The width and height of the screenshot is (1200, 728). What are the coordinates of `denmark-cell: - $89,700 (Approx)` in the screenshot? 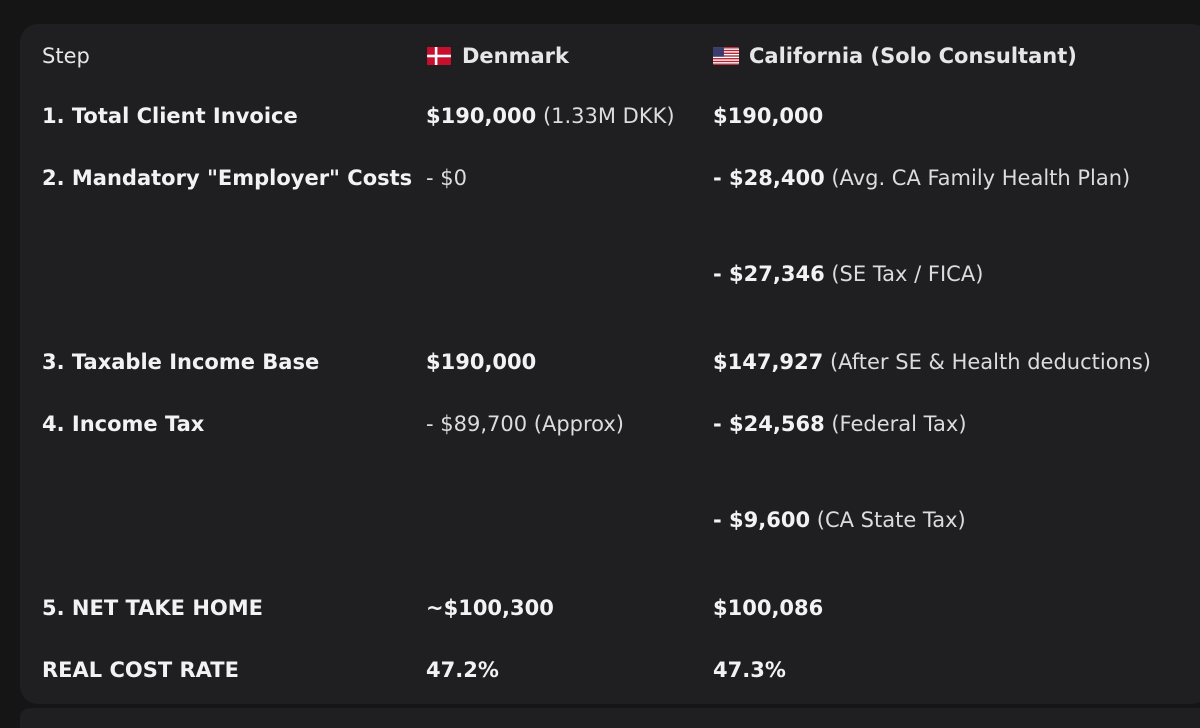 It's located at (525, 424).